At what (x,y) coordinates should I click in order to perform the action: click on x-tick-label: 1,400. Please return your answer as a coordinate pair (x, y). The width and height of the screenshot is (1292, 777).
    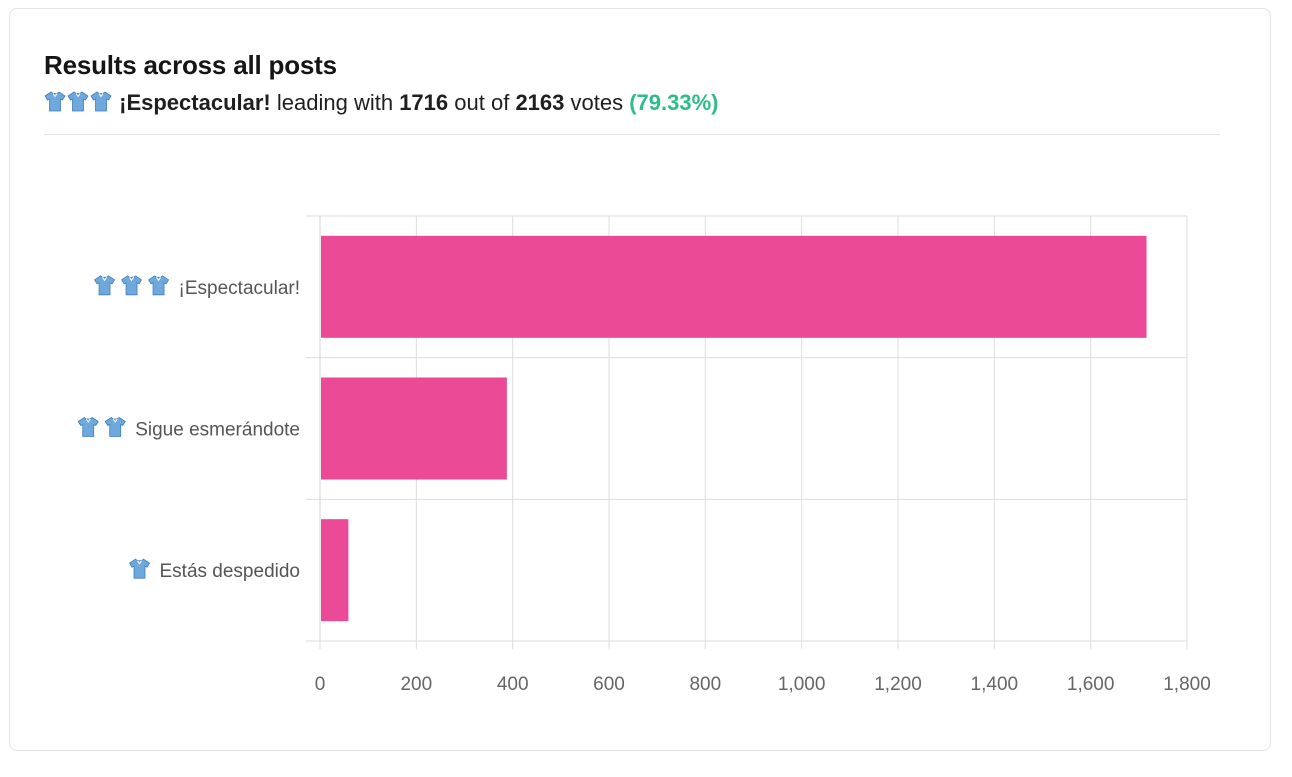
    Looking at the image, I should click on (995, 684).